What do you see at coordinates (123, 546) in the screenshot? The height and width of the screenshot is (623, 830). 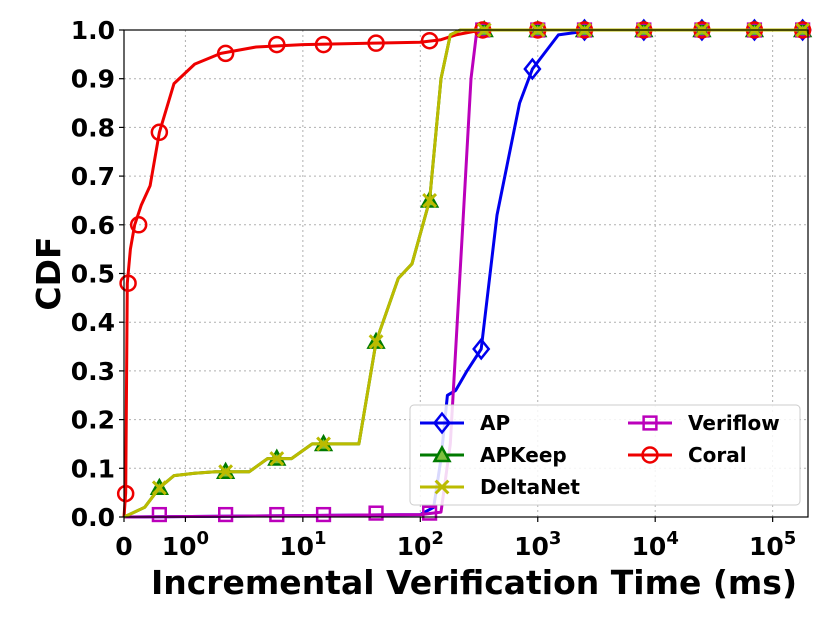 I see `x-tick-label: 0` at bounding box center [123, 546].